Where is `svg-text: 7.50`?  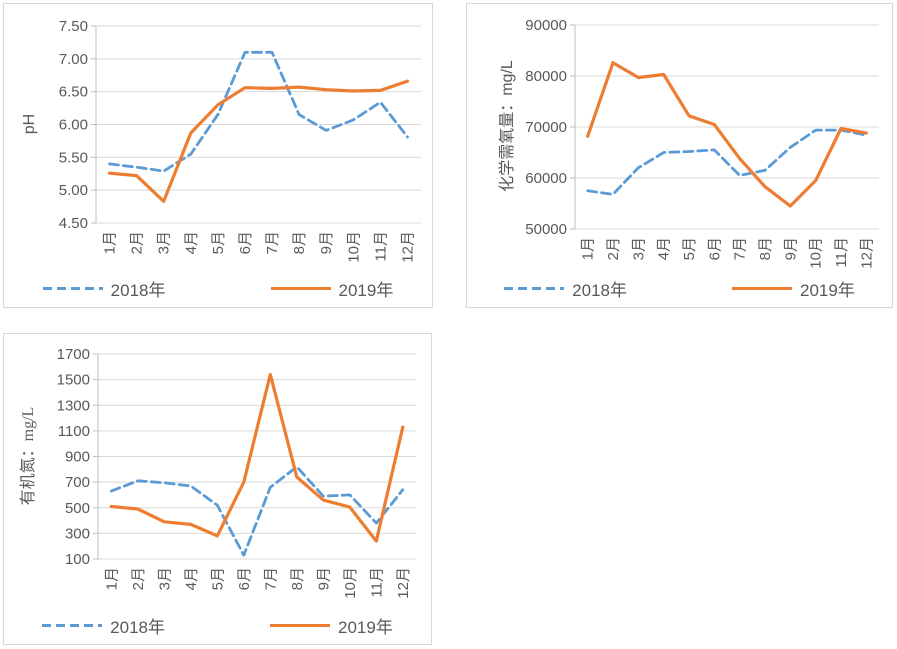 svg-text: 7.50 is located at coordinates (73, 26).